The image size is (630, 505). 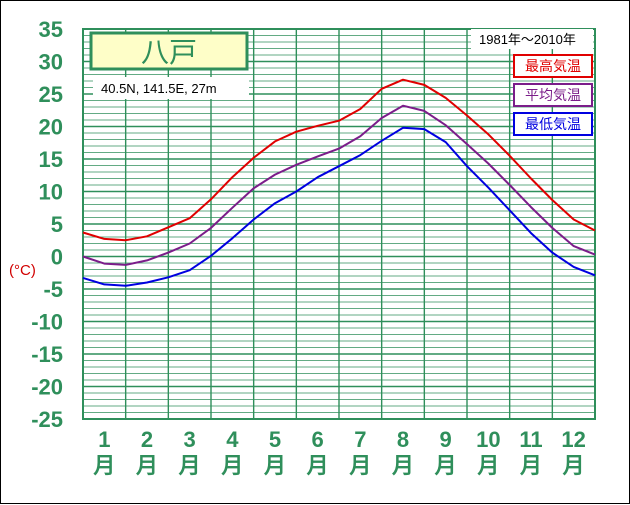 I want to click on y-tick-label: 0, so click(x=57, y=257).